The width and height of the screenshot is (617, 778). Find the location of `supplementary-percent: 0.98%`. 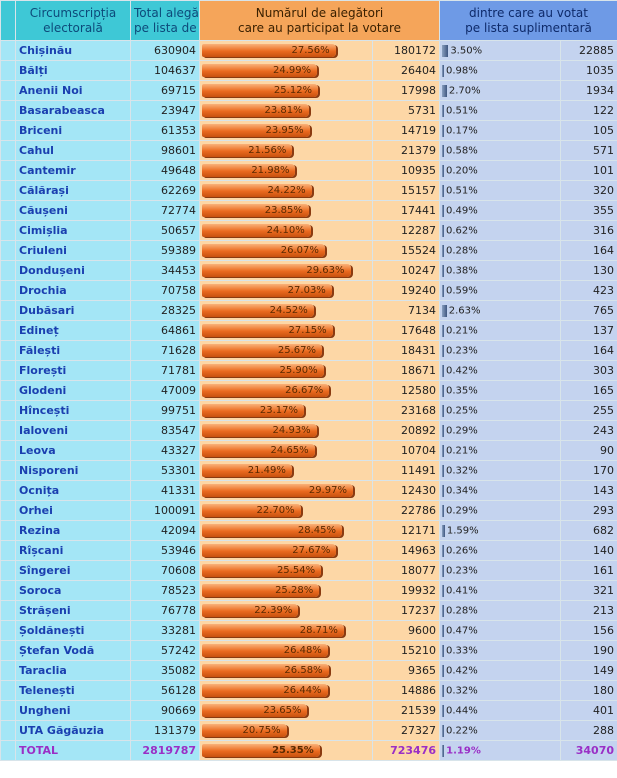

supplementary-percent: 0.98% is located at coordinates (462, 71).